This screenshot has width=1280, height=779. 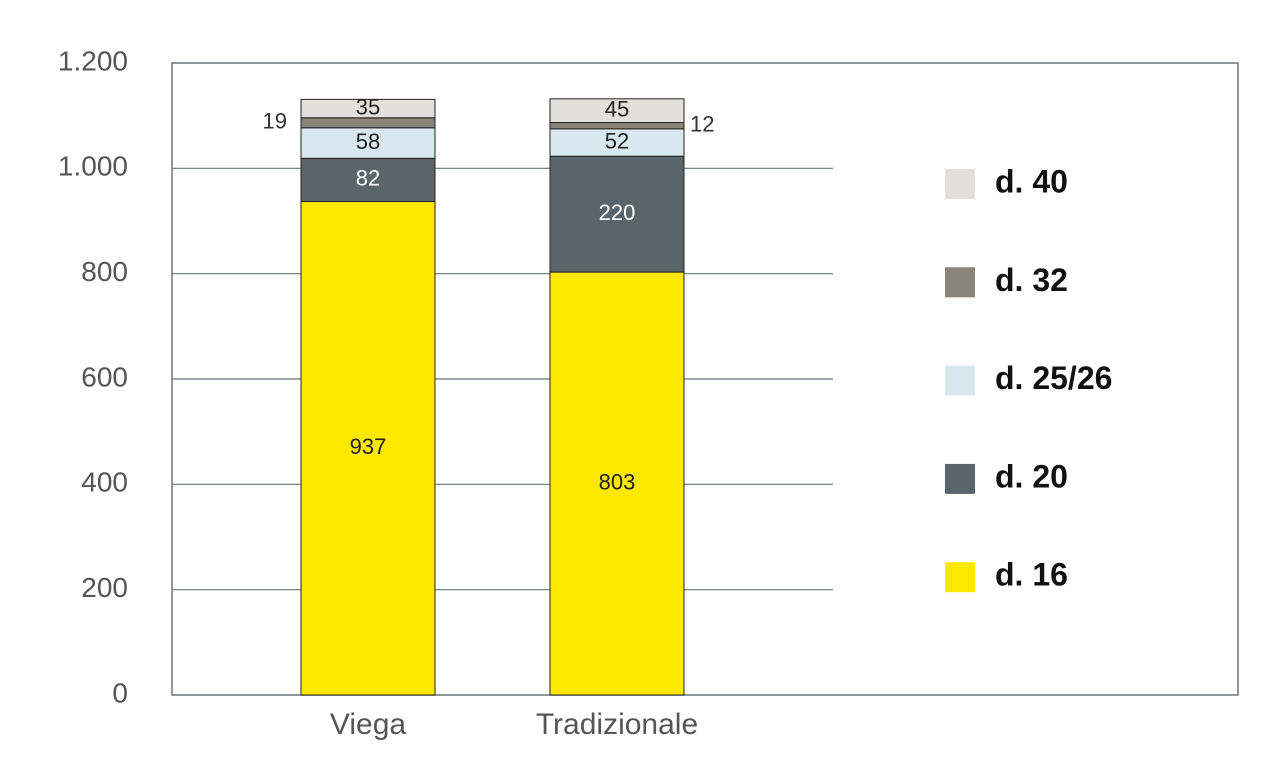 What do you see at coordinates (1031, 181) in the screenshot?
I see `legend-label: d. 40` at bounding box center [1031, 181].